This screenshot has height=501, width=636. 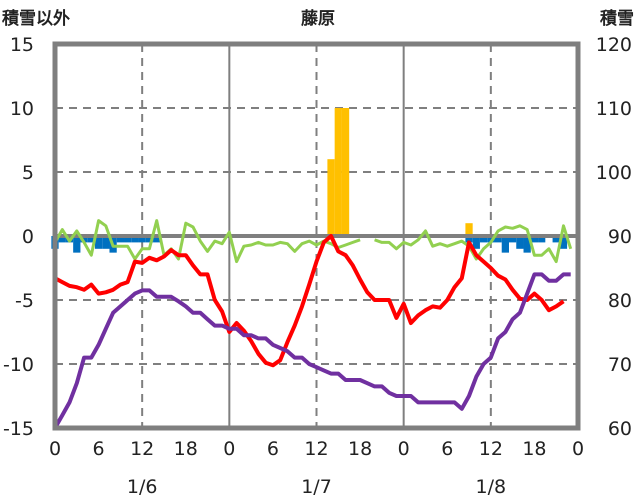 What do you see at coordinates (491, 487) in the screenshot?
I see `day-label: 1/8` at bounding box center [491, 487].